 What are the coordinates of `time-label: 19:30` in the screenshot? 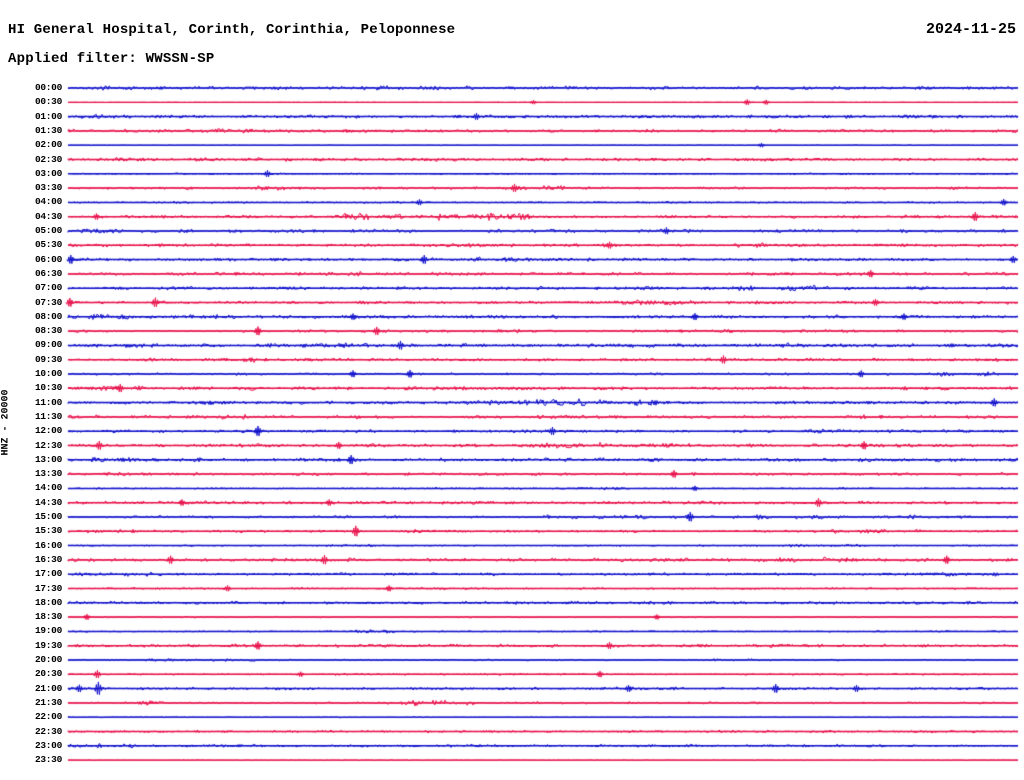 It's located at (48, 645).